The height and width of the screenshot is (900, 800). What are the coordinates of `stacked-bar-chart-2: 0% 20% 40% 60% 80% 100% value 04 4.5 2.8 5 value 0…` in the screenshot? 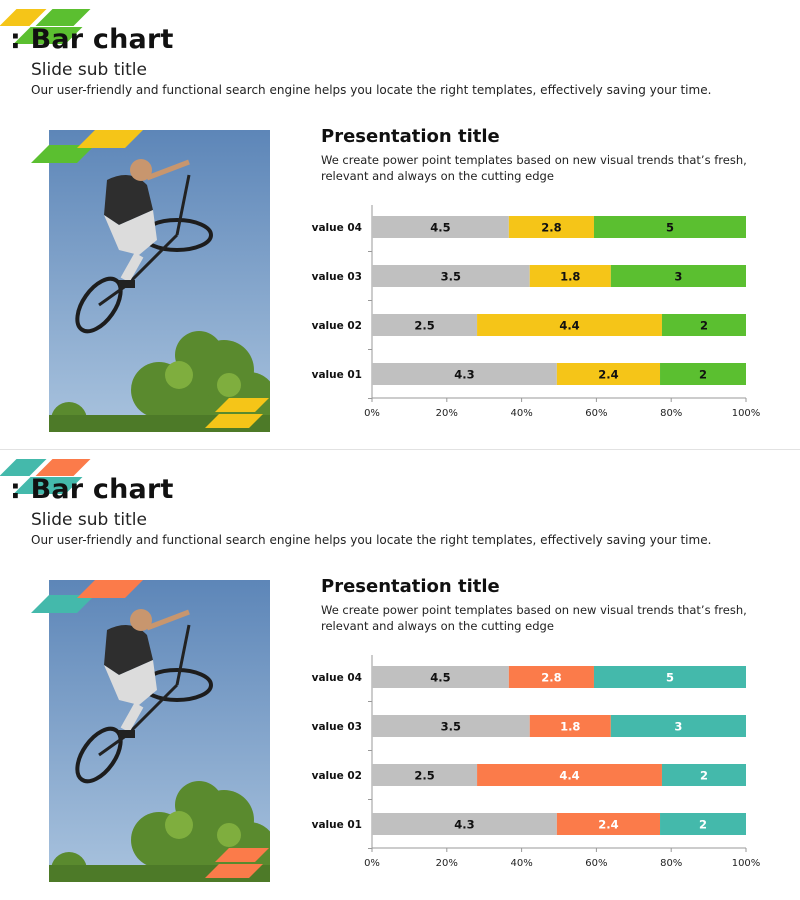 It's located at (536, 762).